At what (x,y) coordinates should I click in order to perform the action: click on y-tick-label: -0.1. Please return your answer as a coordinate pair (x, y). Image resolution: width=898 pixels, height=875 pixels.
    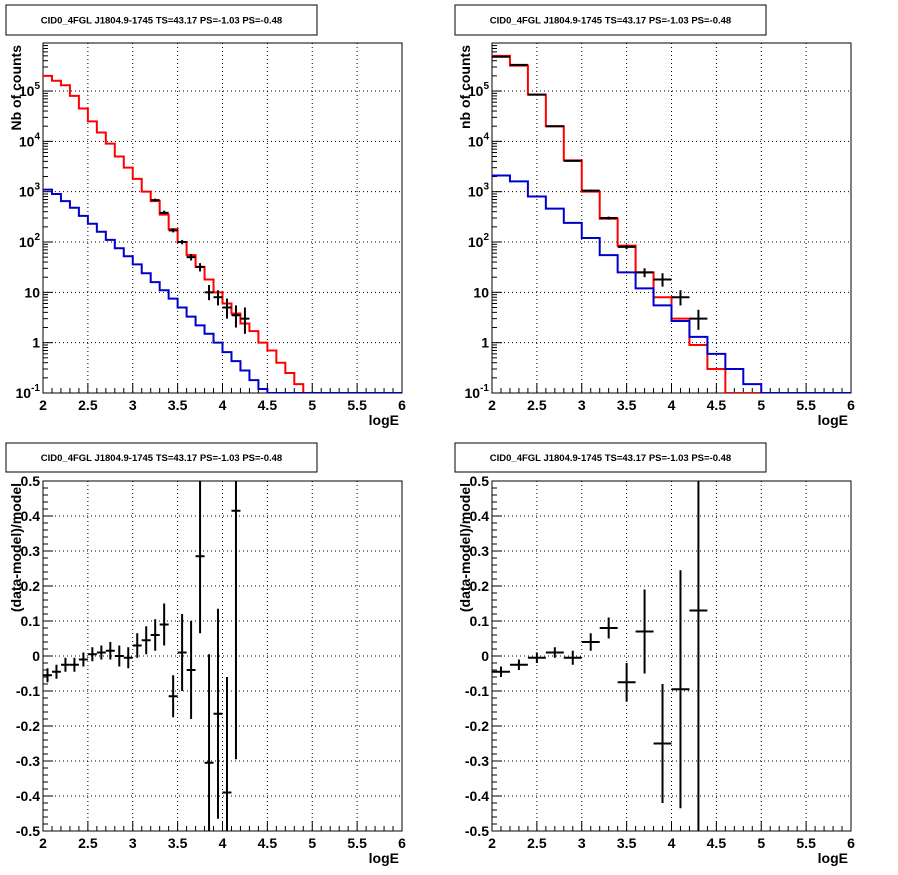
    Looking at the image, I should click on (477, 691).